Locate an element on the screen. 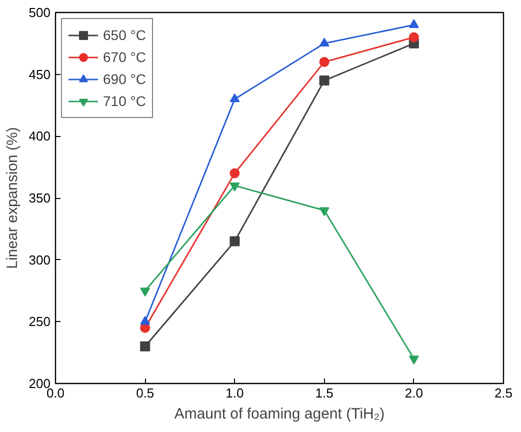  x-tick-label: 1.5 is located at coordinates (324, 393).